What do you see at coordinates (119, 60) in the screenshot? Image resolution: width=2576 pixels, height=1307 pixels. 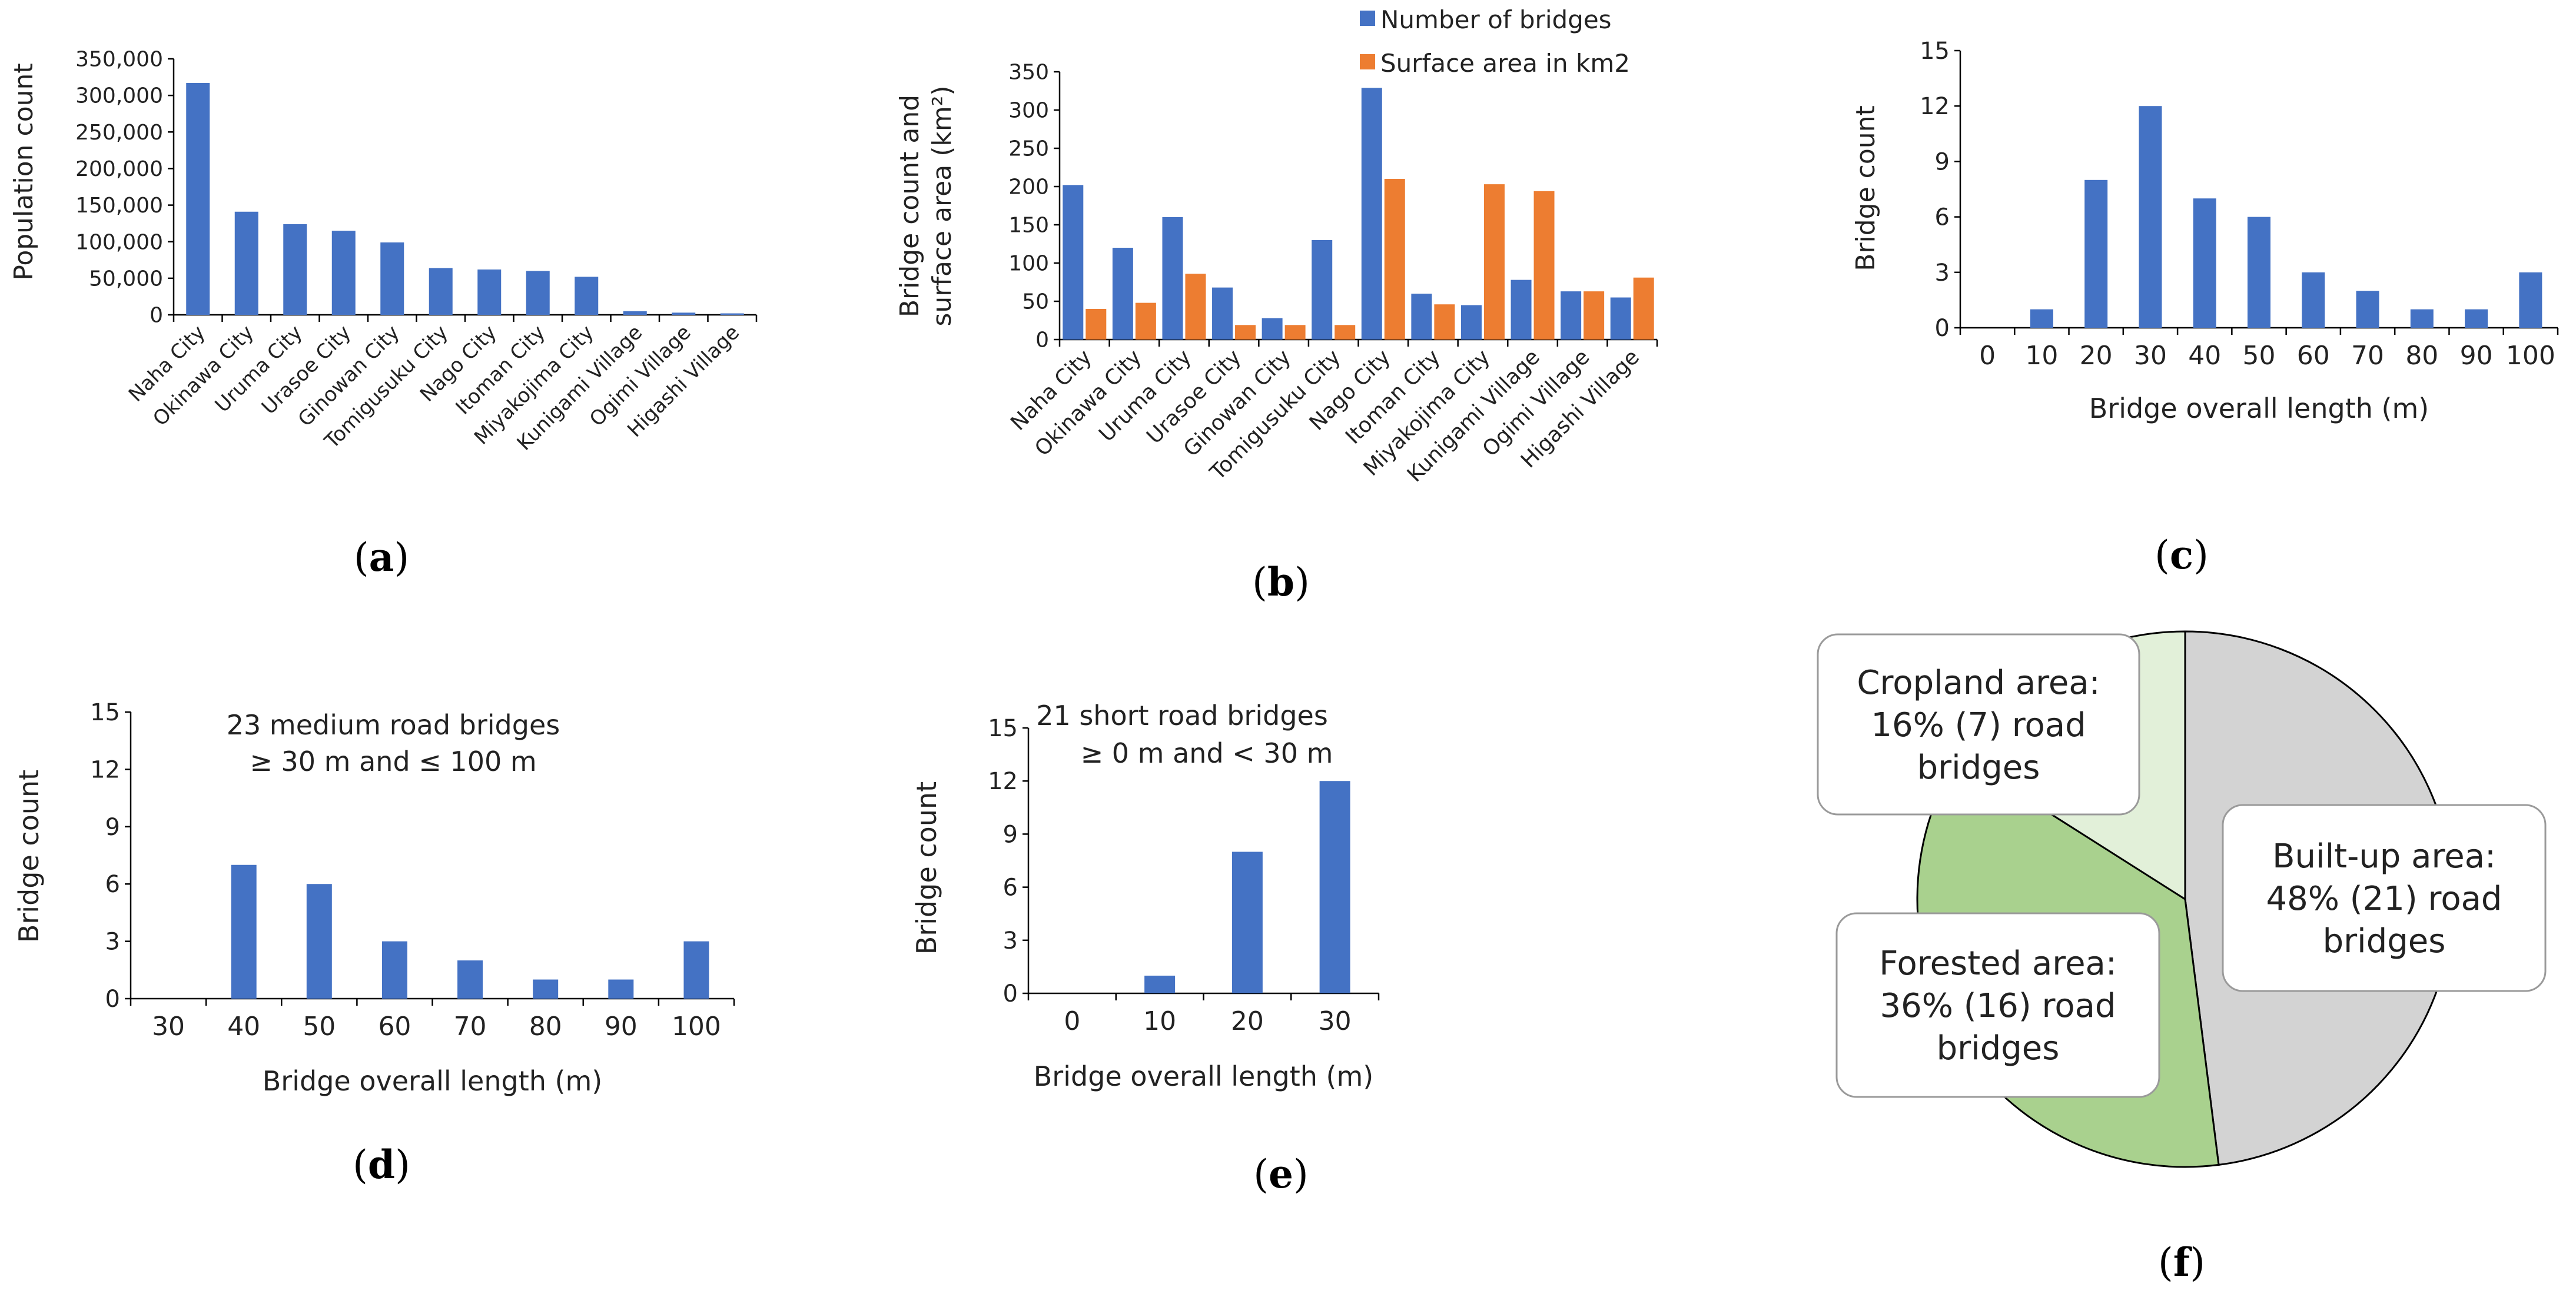 I see `y-tick-label: 350,000` at bounding box center [119, 60].